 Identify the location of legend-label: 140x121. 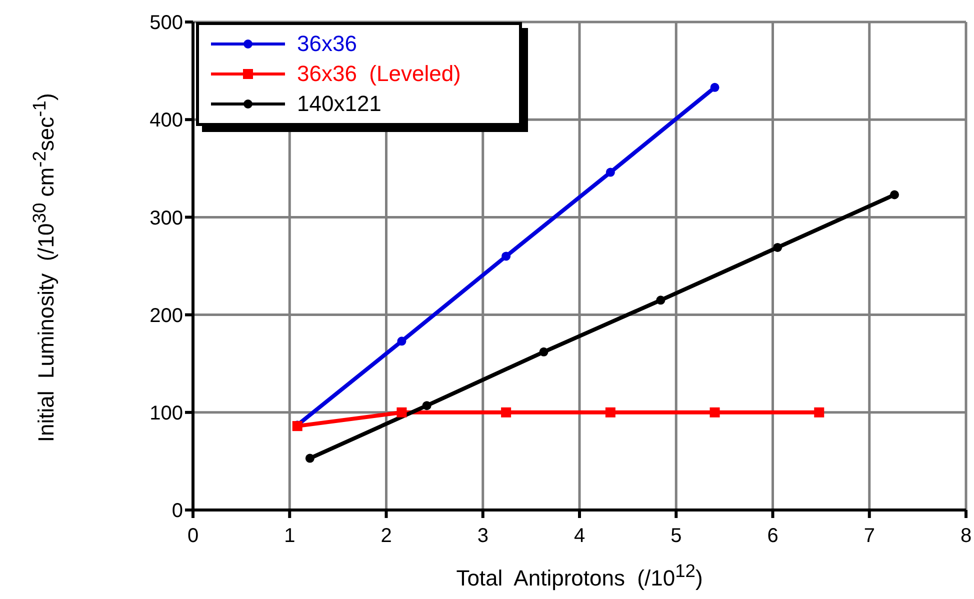
(339, 104).